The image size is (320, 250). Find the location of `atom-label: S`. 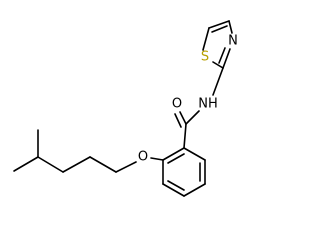

atom-label: S is located at coordinates (205, 57).